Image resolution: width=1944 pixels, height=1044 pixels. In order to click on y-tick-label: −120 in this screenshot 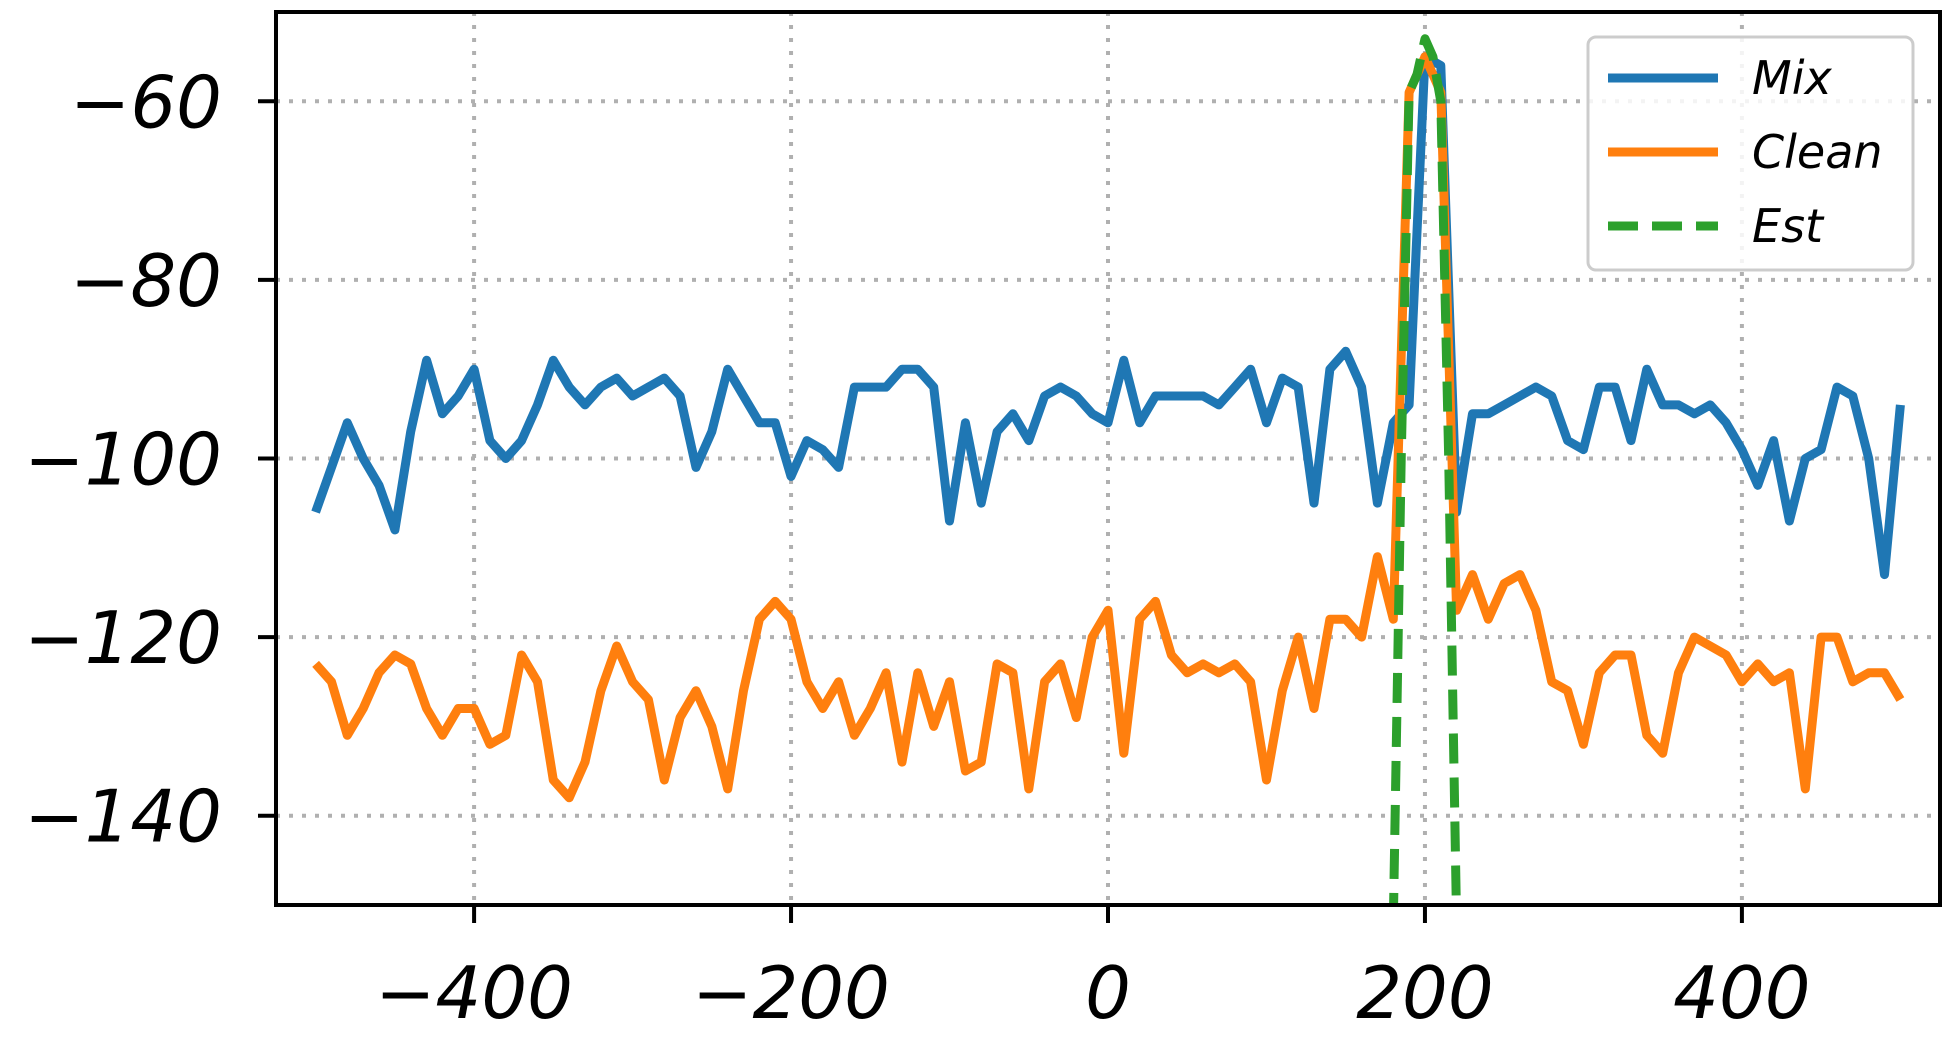, I will do `click(123, 638)`.